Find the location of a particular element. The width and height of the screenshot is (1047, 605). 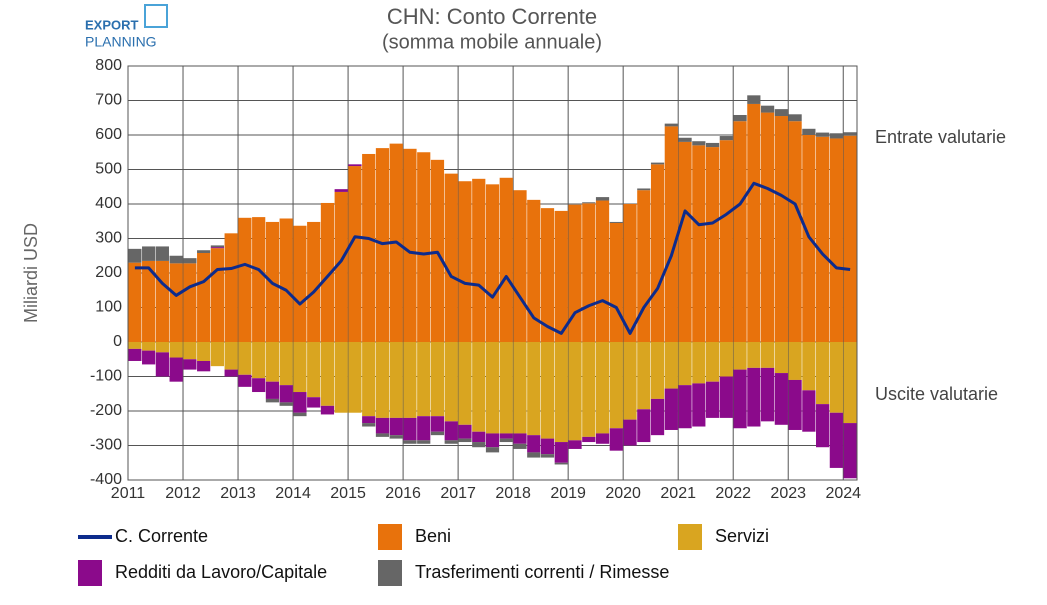

x-tick-label: 2021 is located at coordinates (678, 493).